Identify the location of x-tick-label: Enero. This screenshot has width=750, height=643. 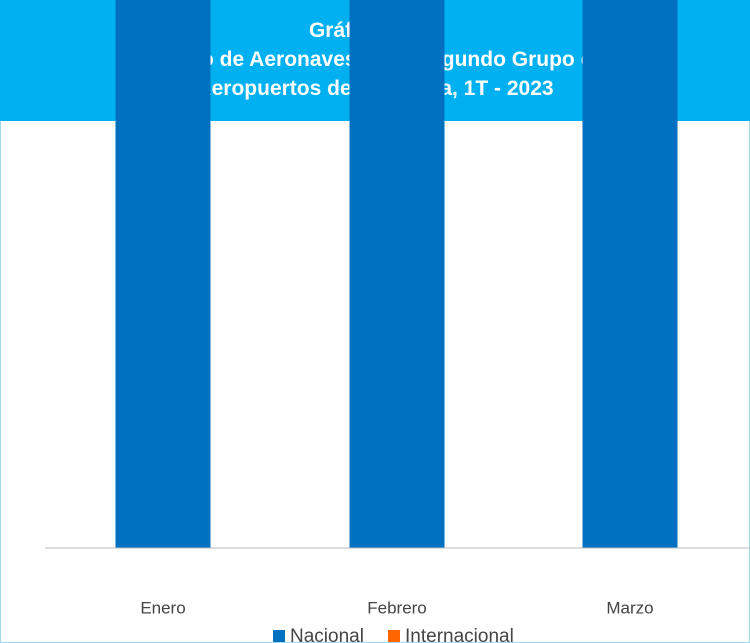
(162, 607).